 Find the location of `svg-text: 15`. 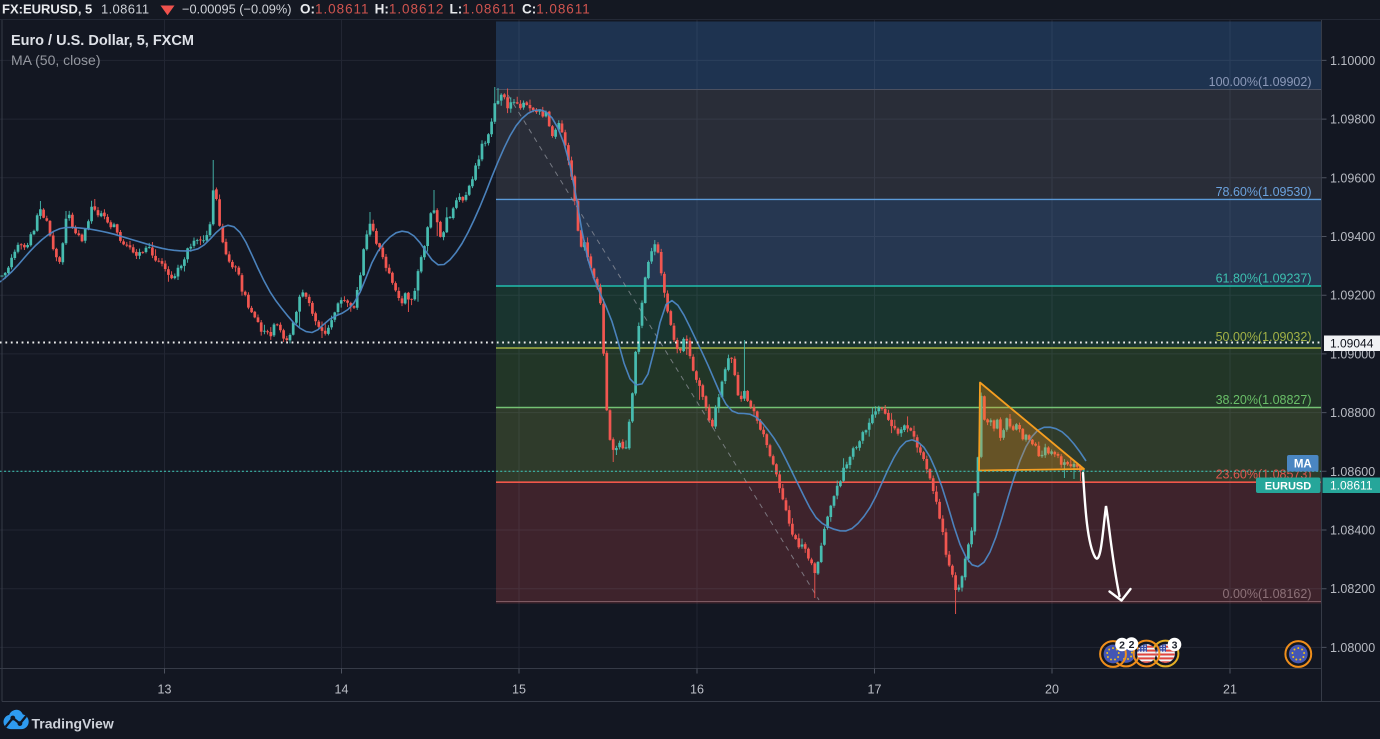

svg-text: 15 is located at coordinates (519, 690).